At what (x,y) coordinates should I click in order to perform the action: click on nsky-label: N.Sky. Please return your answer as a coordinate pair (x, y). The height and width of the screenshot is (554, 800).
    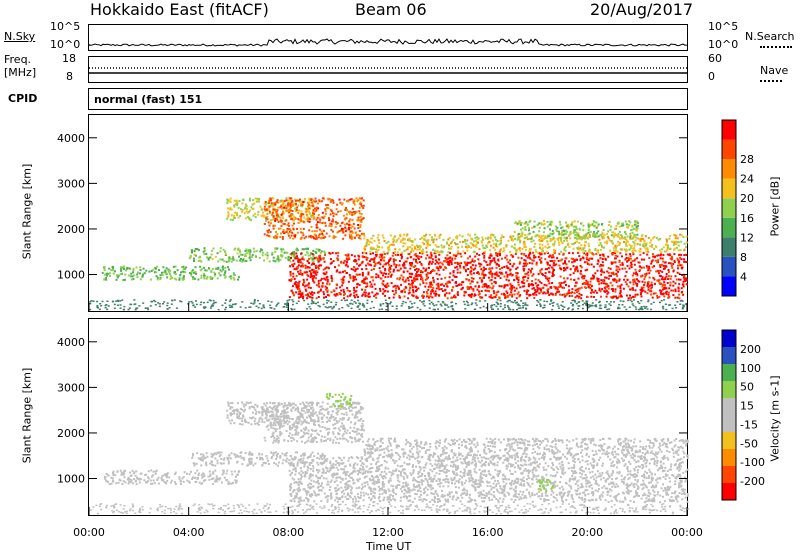
    Looking at the image, I should click on (20, 36).